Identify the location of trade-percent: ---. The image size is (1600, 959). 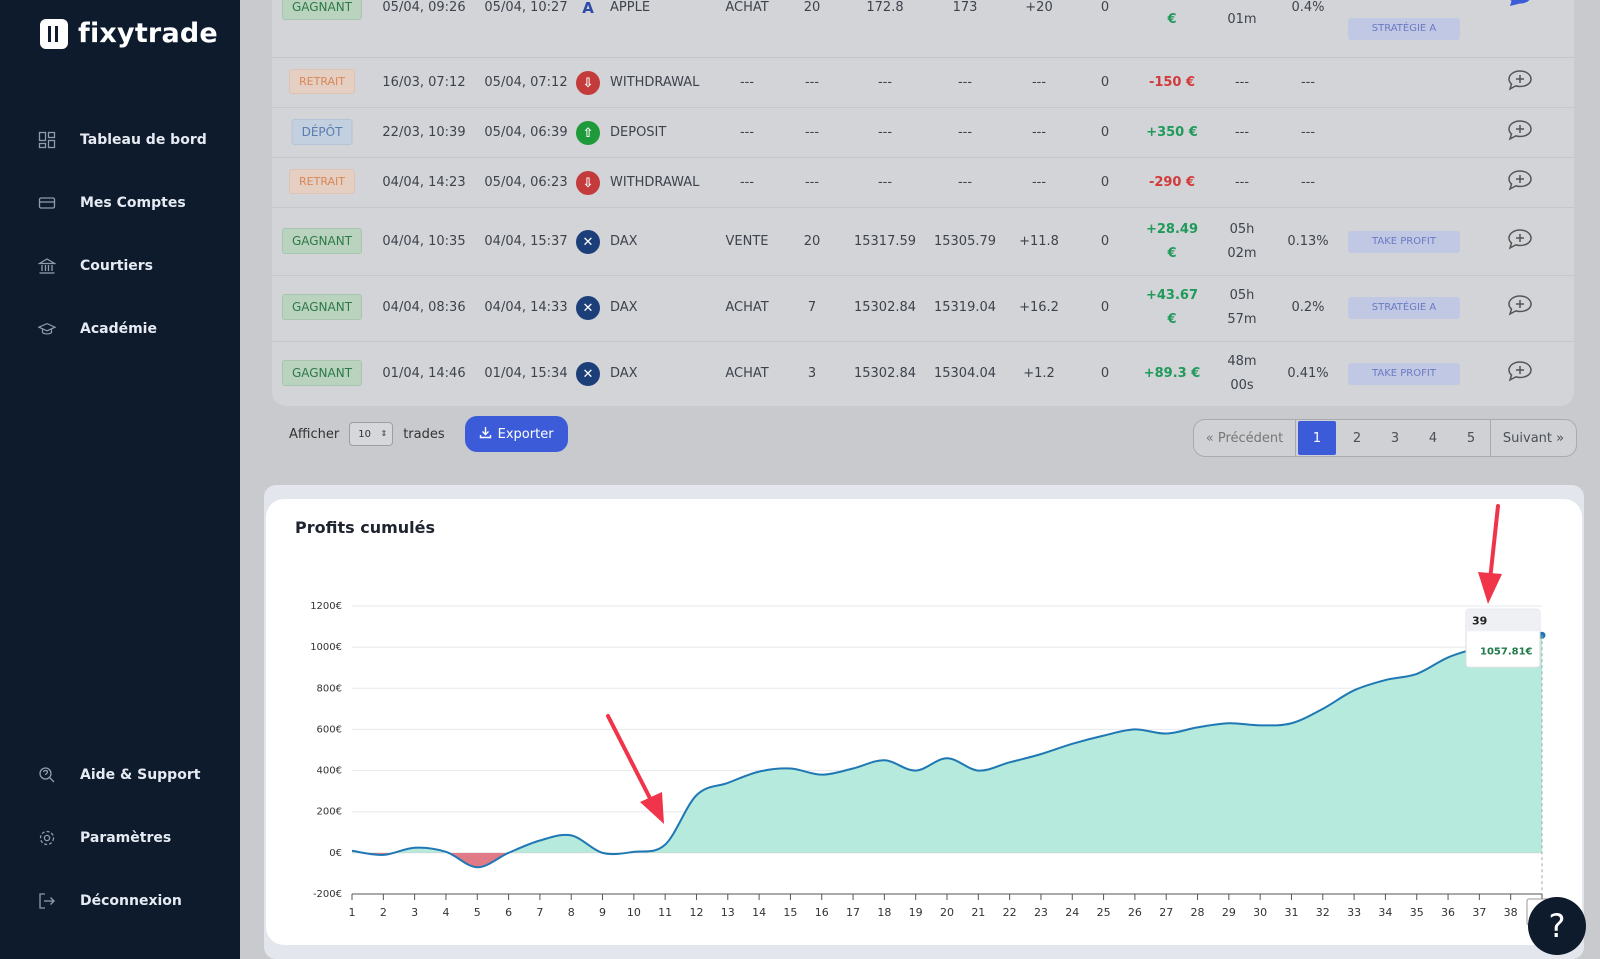
(1308, 182).